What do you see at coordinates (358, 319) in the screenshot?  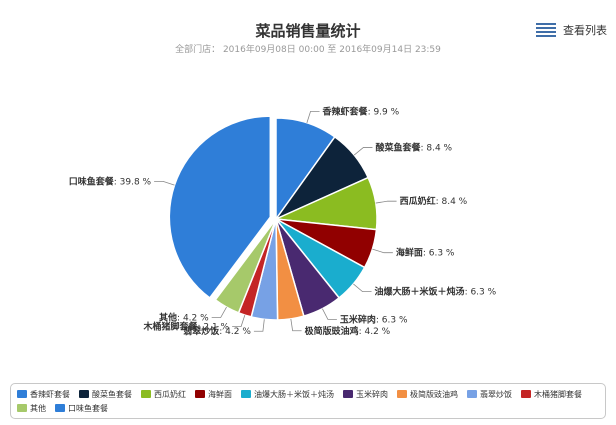 I see `data-label-name: 玉米碎肉` at bounding box center [358, 319].